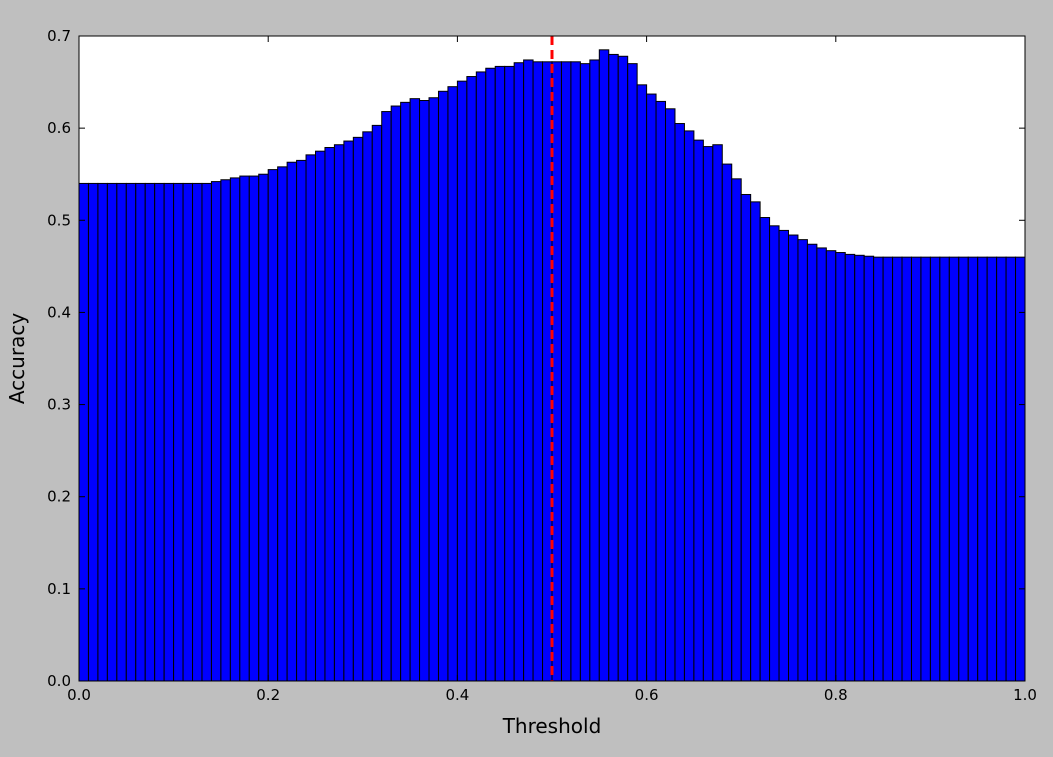 Image resolution: width=1053 pixels, height=757 pixels. I want to click on y-tick-label: 0.0, so click(59, 681).